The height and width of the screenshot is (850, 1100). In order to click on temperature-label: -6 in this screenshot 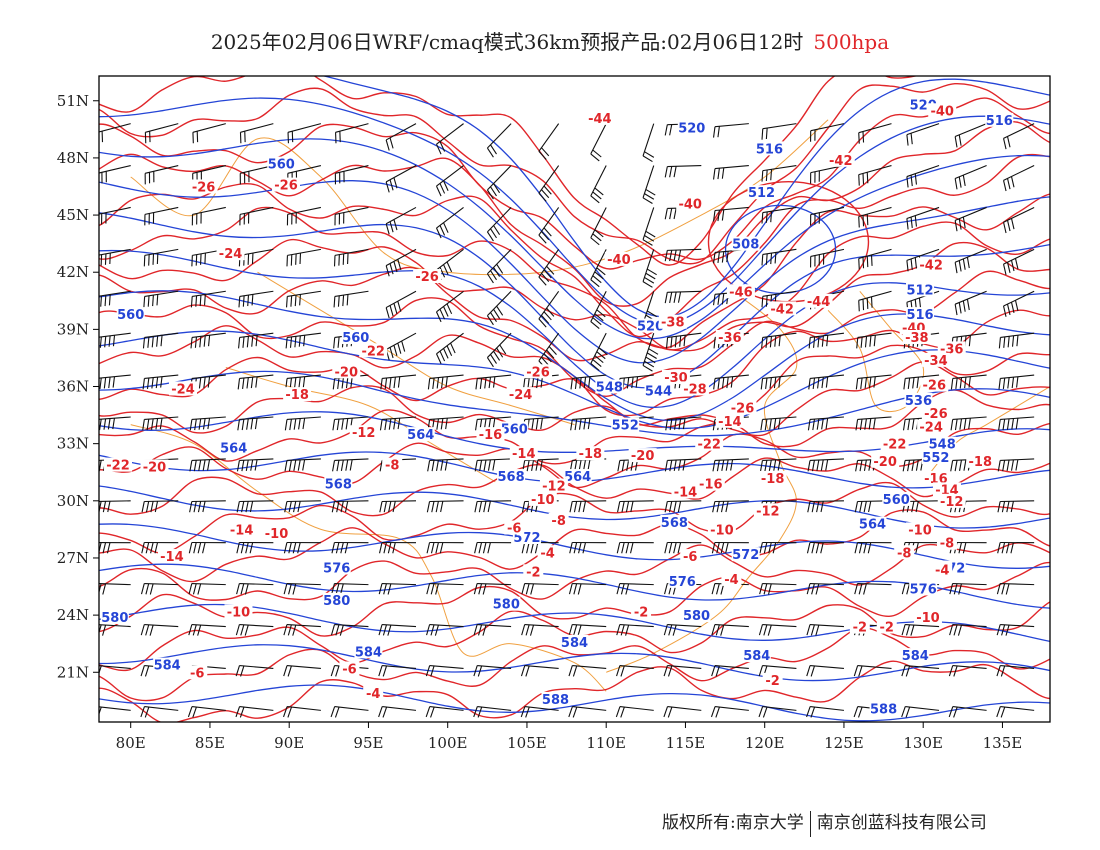, I will do `click(514, 528)`.